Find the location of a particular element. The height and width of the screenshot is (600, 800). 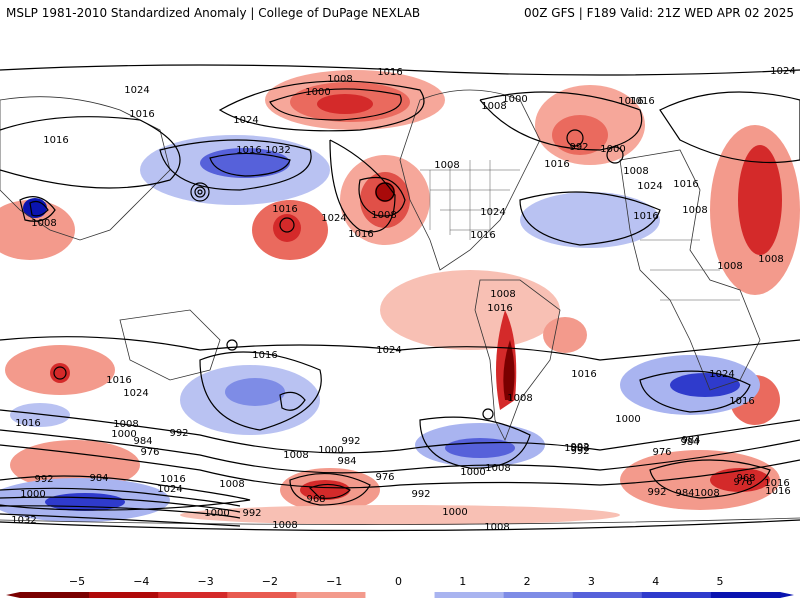

colorbar-tick-label: 3 is located at coordinates (591, 581).